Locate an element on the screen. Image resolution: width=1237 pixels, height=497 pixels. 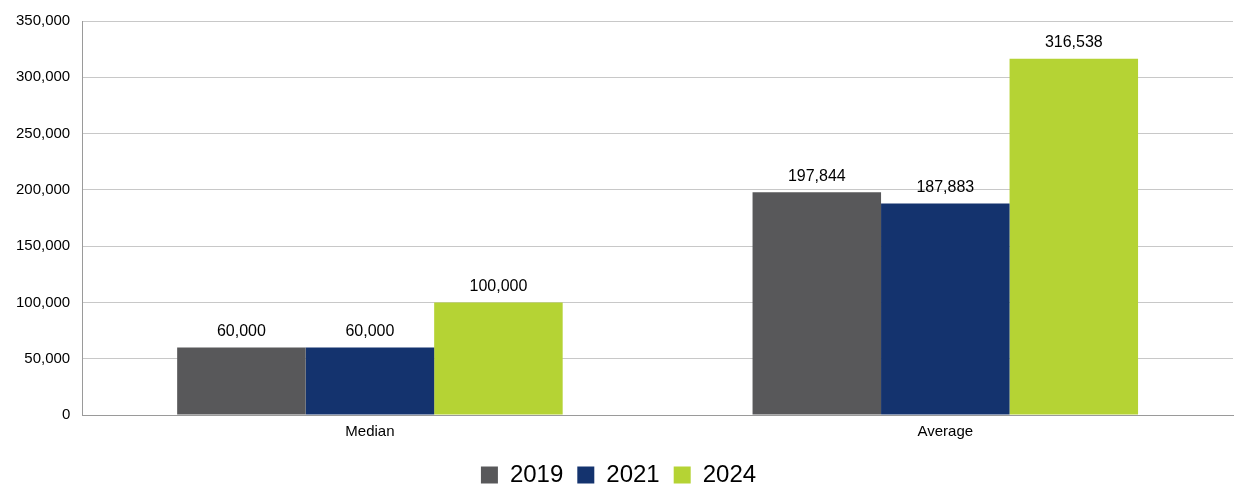
data-label: 316,538 is located at coordinates (1073, 42).